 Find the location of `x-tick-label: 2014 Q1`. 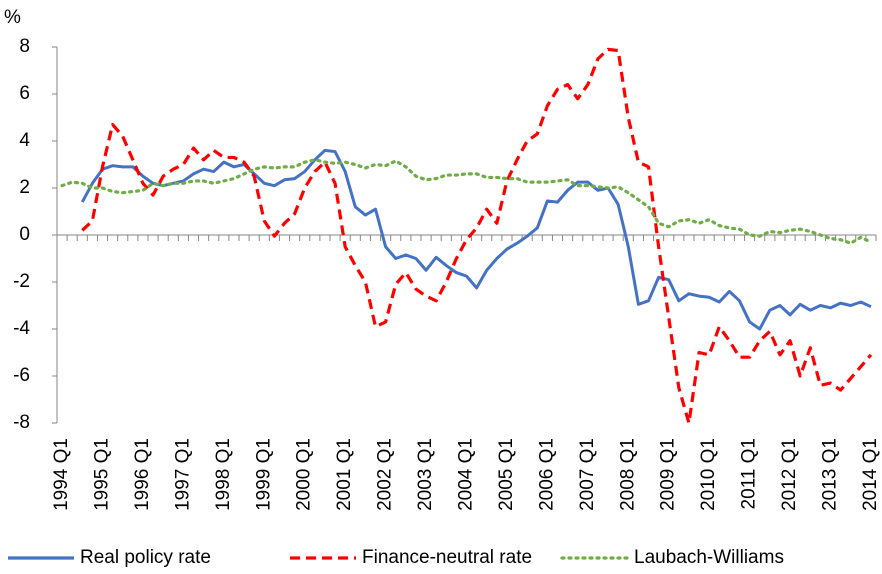

x-tick-label: 2014 Q1 is located at coordinates (870, 474).